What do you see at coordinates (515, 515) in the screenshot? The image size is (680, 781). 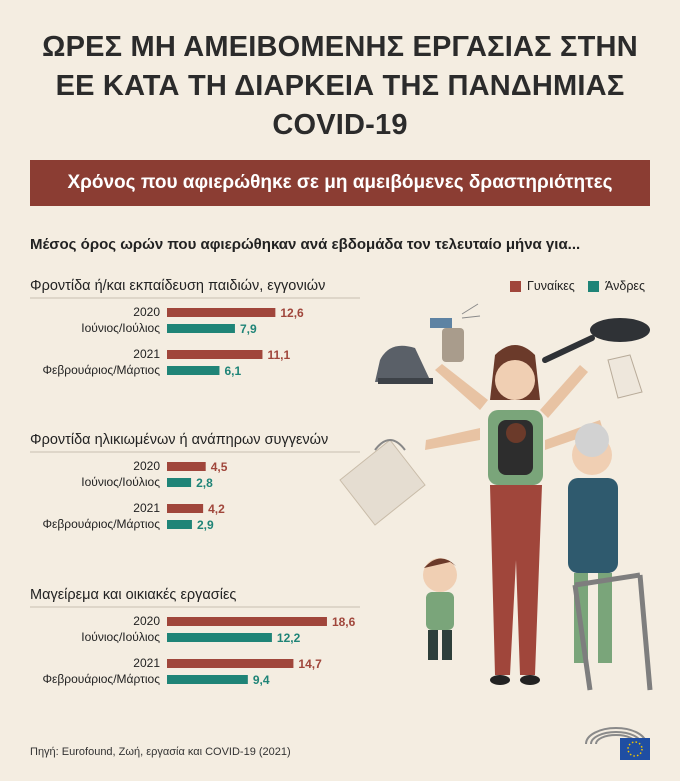 I see `woman-figure` at bounding box center [515, 515].